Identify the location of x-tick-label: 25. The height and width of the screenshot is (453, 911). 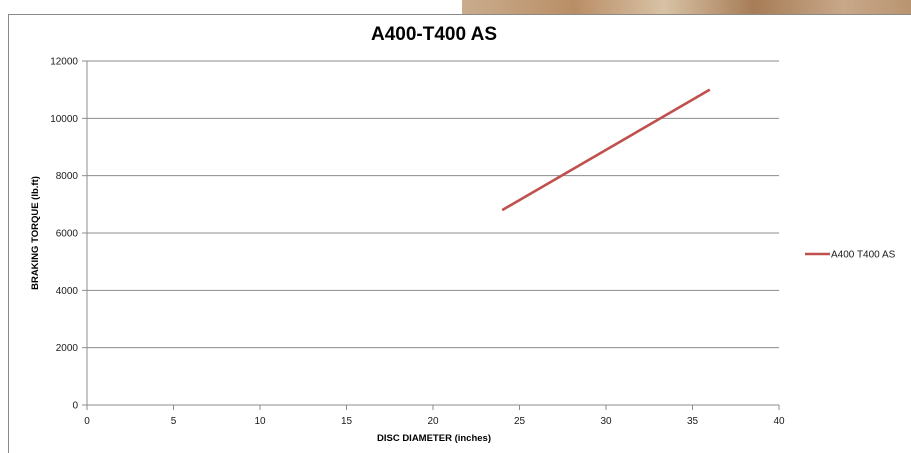
(520, 421).